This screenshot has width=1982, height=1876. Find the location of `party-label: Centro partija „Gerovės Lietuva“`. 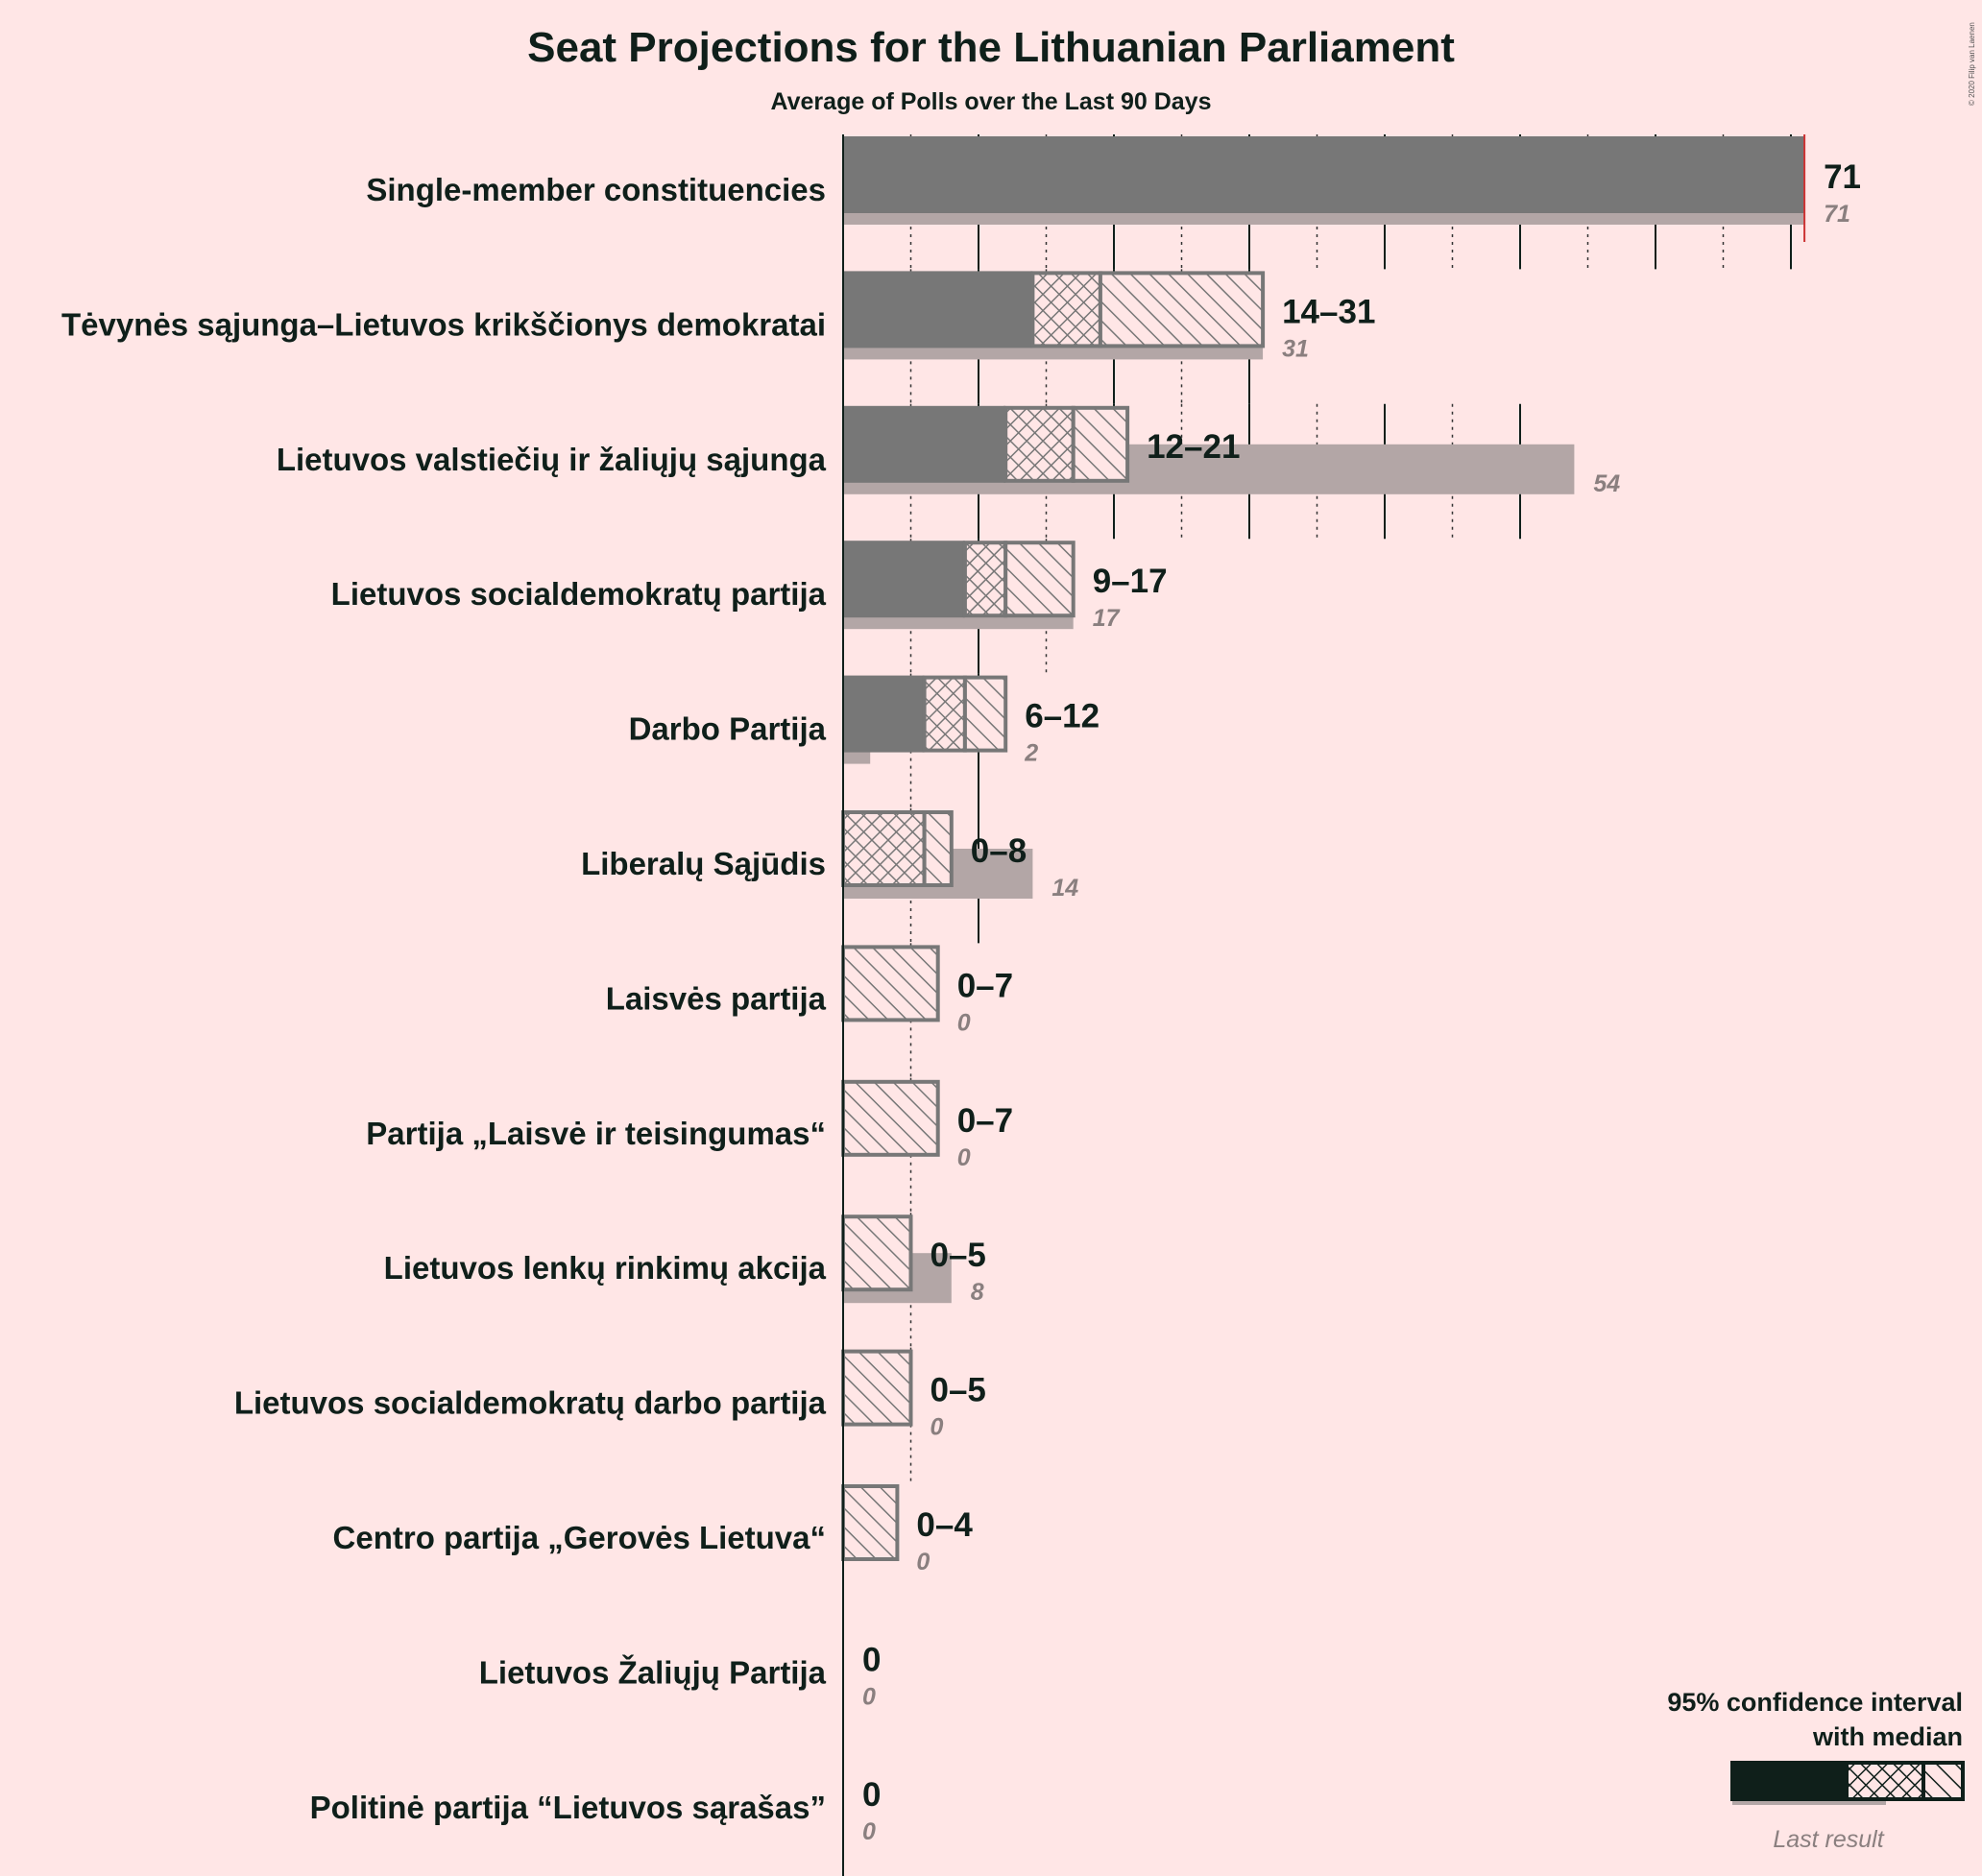

party-label: Centro partija „Gerovės Lietuva“ is located at coordinates (580, 1538).